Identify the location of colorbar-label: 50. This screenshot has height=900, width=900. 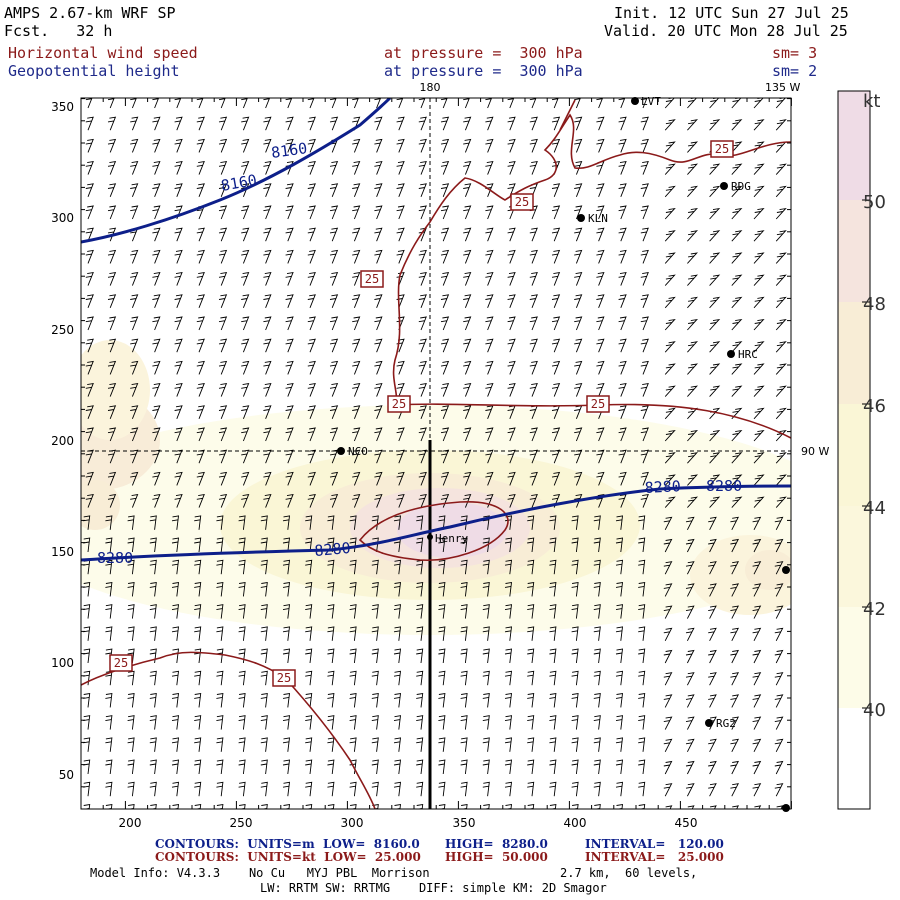
(874, 202).